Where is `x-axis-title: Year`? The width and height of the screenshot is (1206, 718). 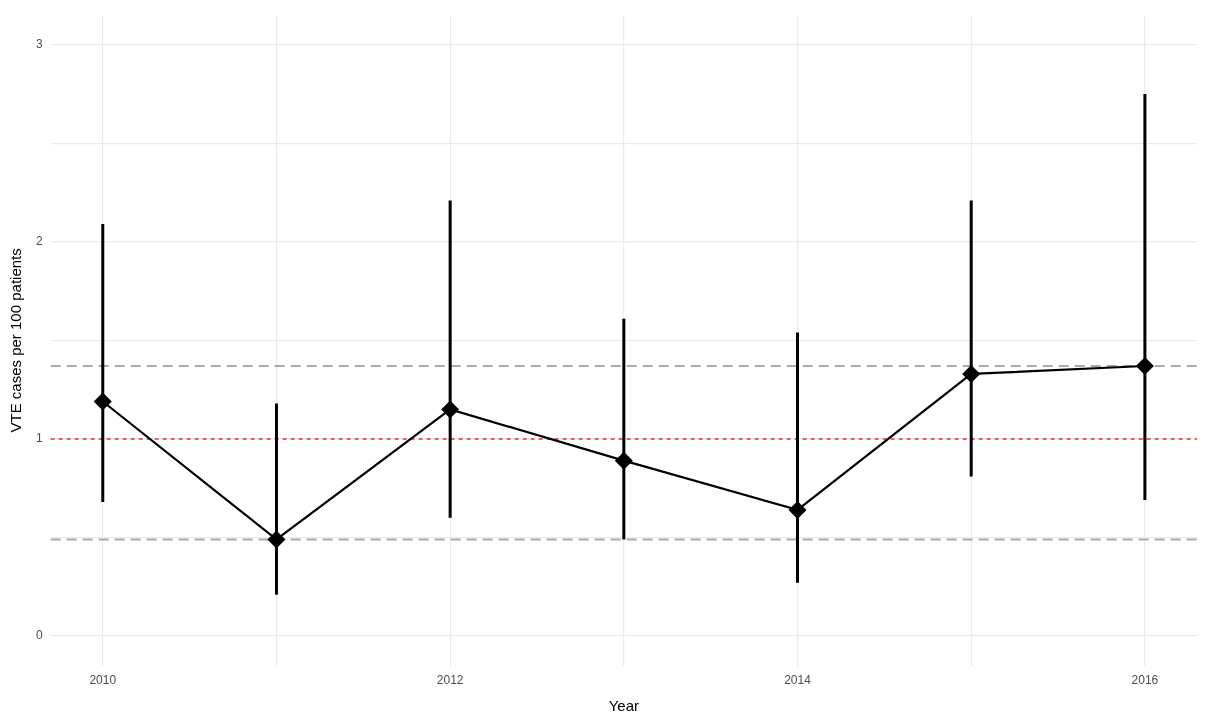
x-axis-title: Year is located at coordinates (623, 706).